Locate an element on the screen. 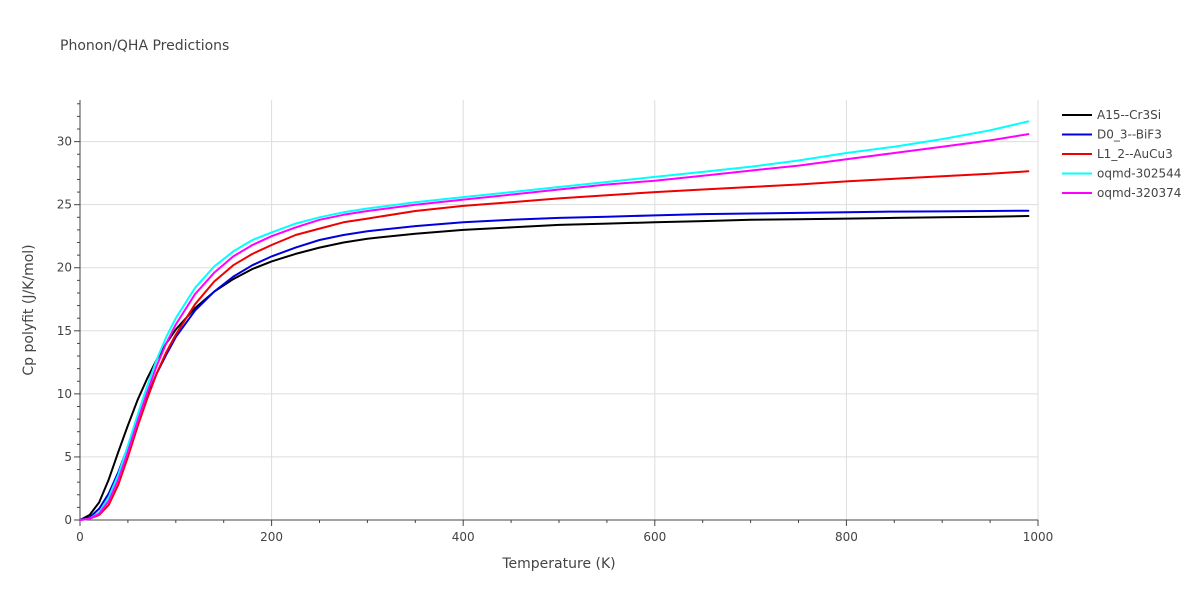  chart-title: Phonon/QHA Predictions is located at coordinates (144, 46).